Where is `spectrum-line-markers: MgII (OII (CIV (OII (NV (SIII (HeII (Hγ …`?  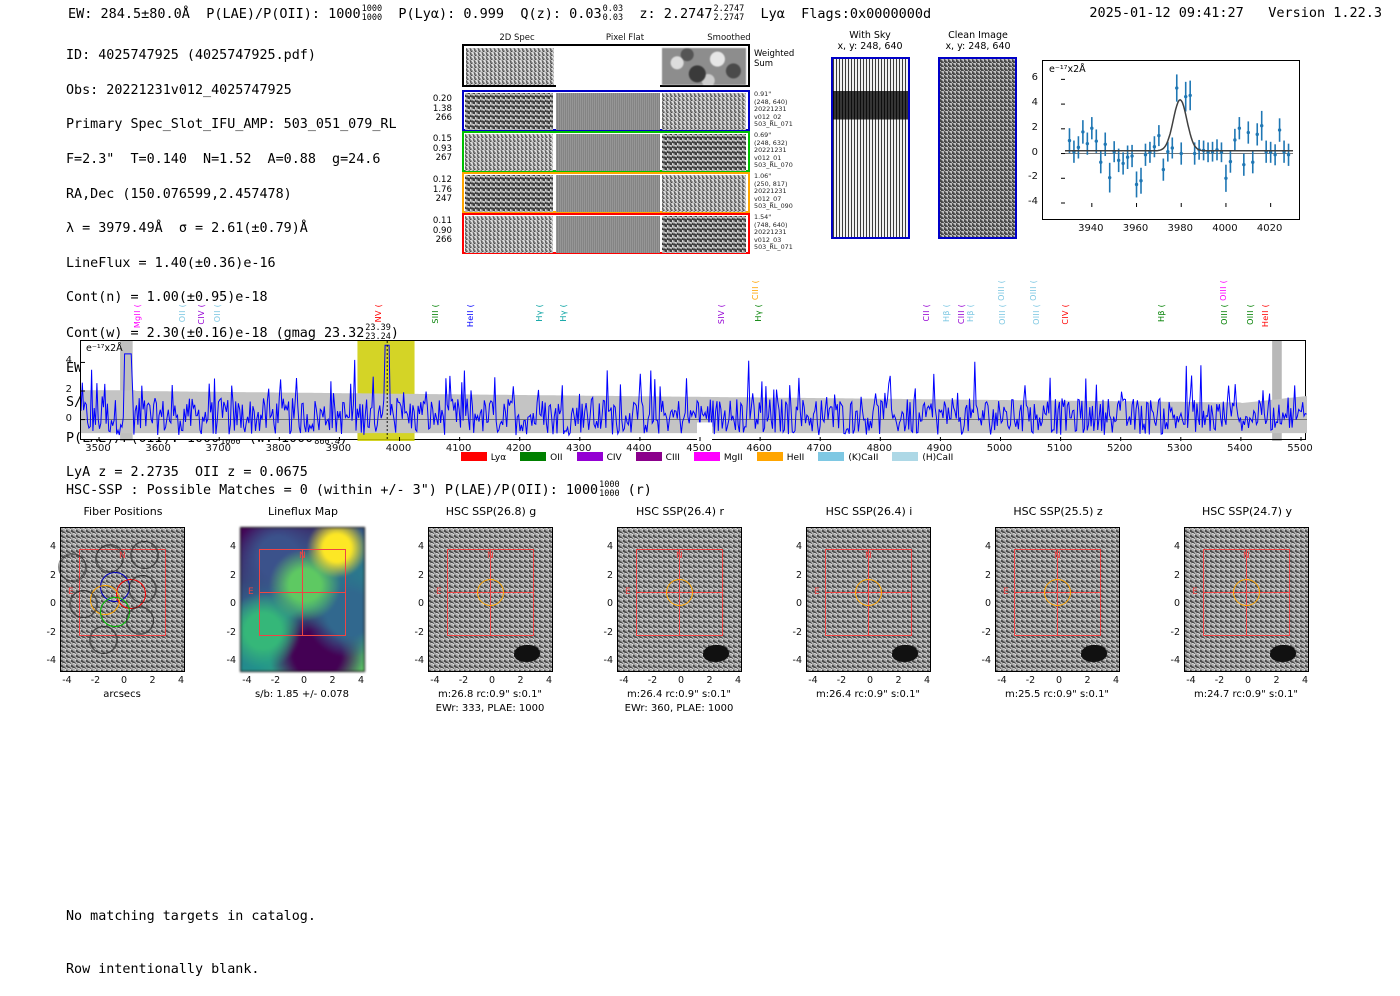
spectrum-line-markers: MgII (OII (CIV (OII (NV (SIII (HeII (Hγ … is located at coordinates (700, 310).